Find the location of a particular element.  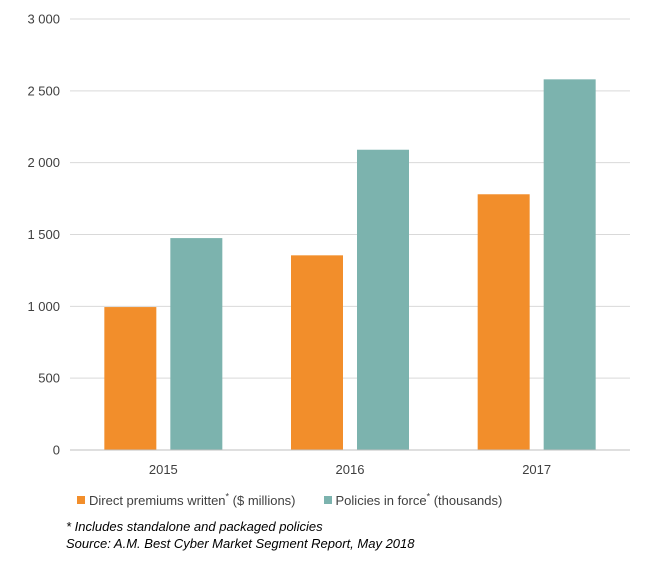

x-tick-label: 2015 is located at coordinates (163, 469).